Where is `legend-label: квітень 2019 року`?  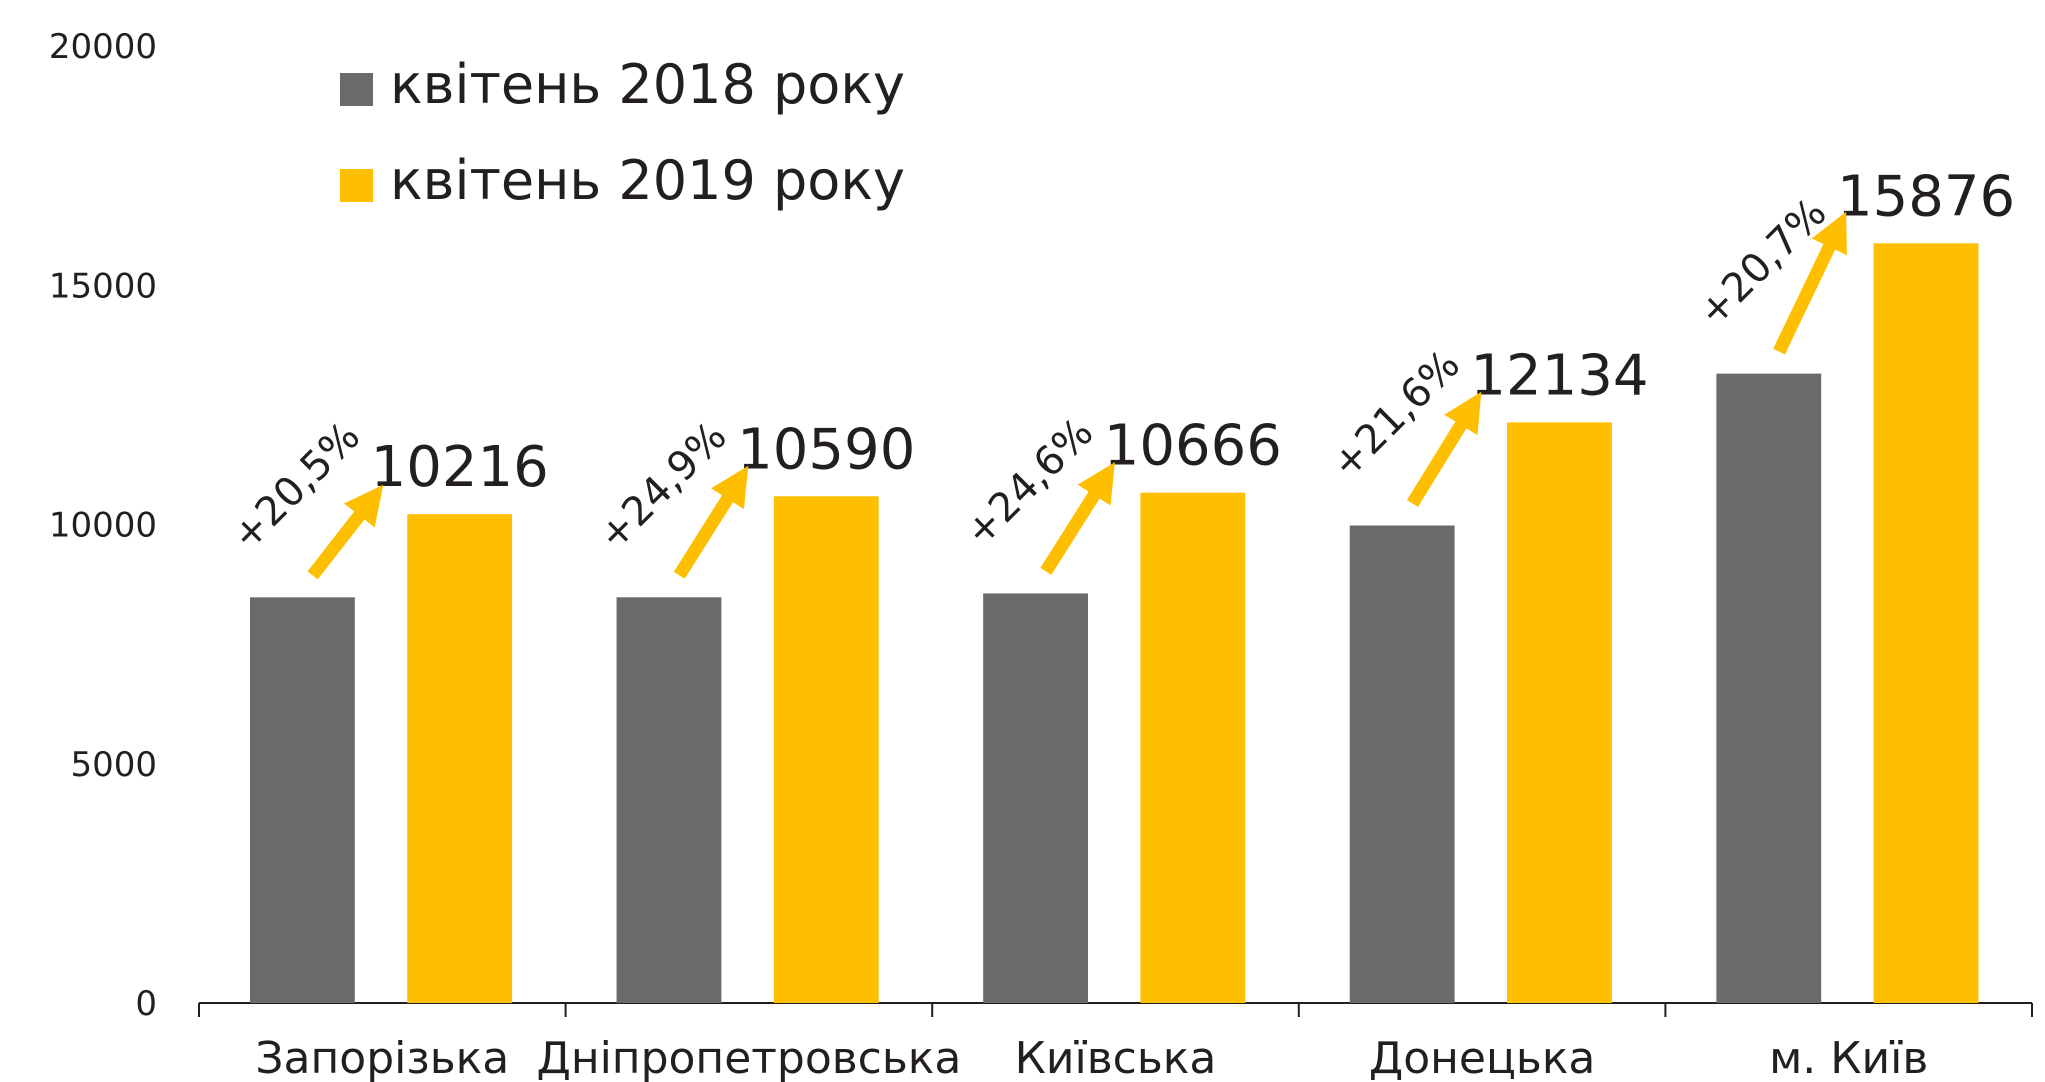 legend-label: квітень 2019 року is located at coordinates (647, 180).